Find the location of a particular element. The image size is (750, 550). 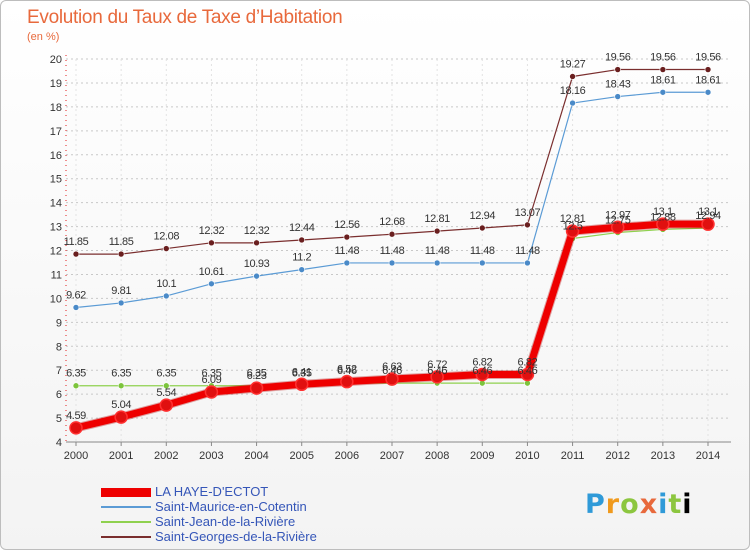

data-label: 12.75 is located at coordinates (618, 221).